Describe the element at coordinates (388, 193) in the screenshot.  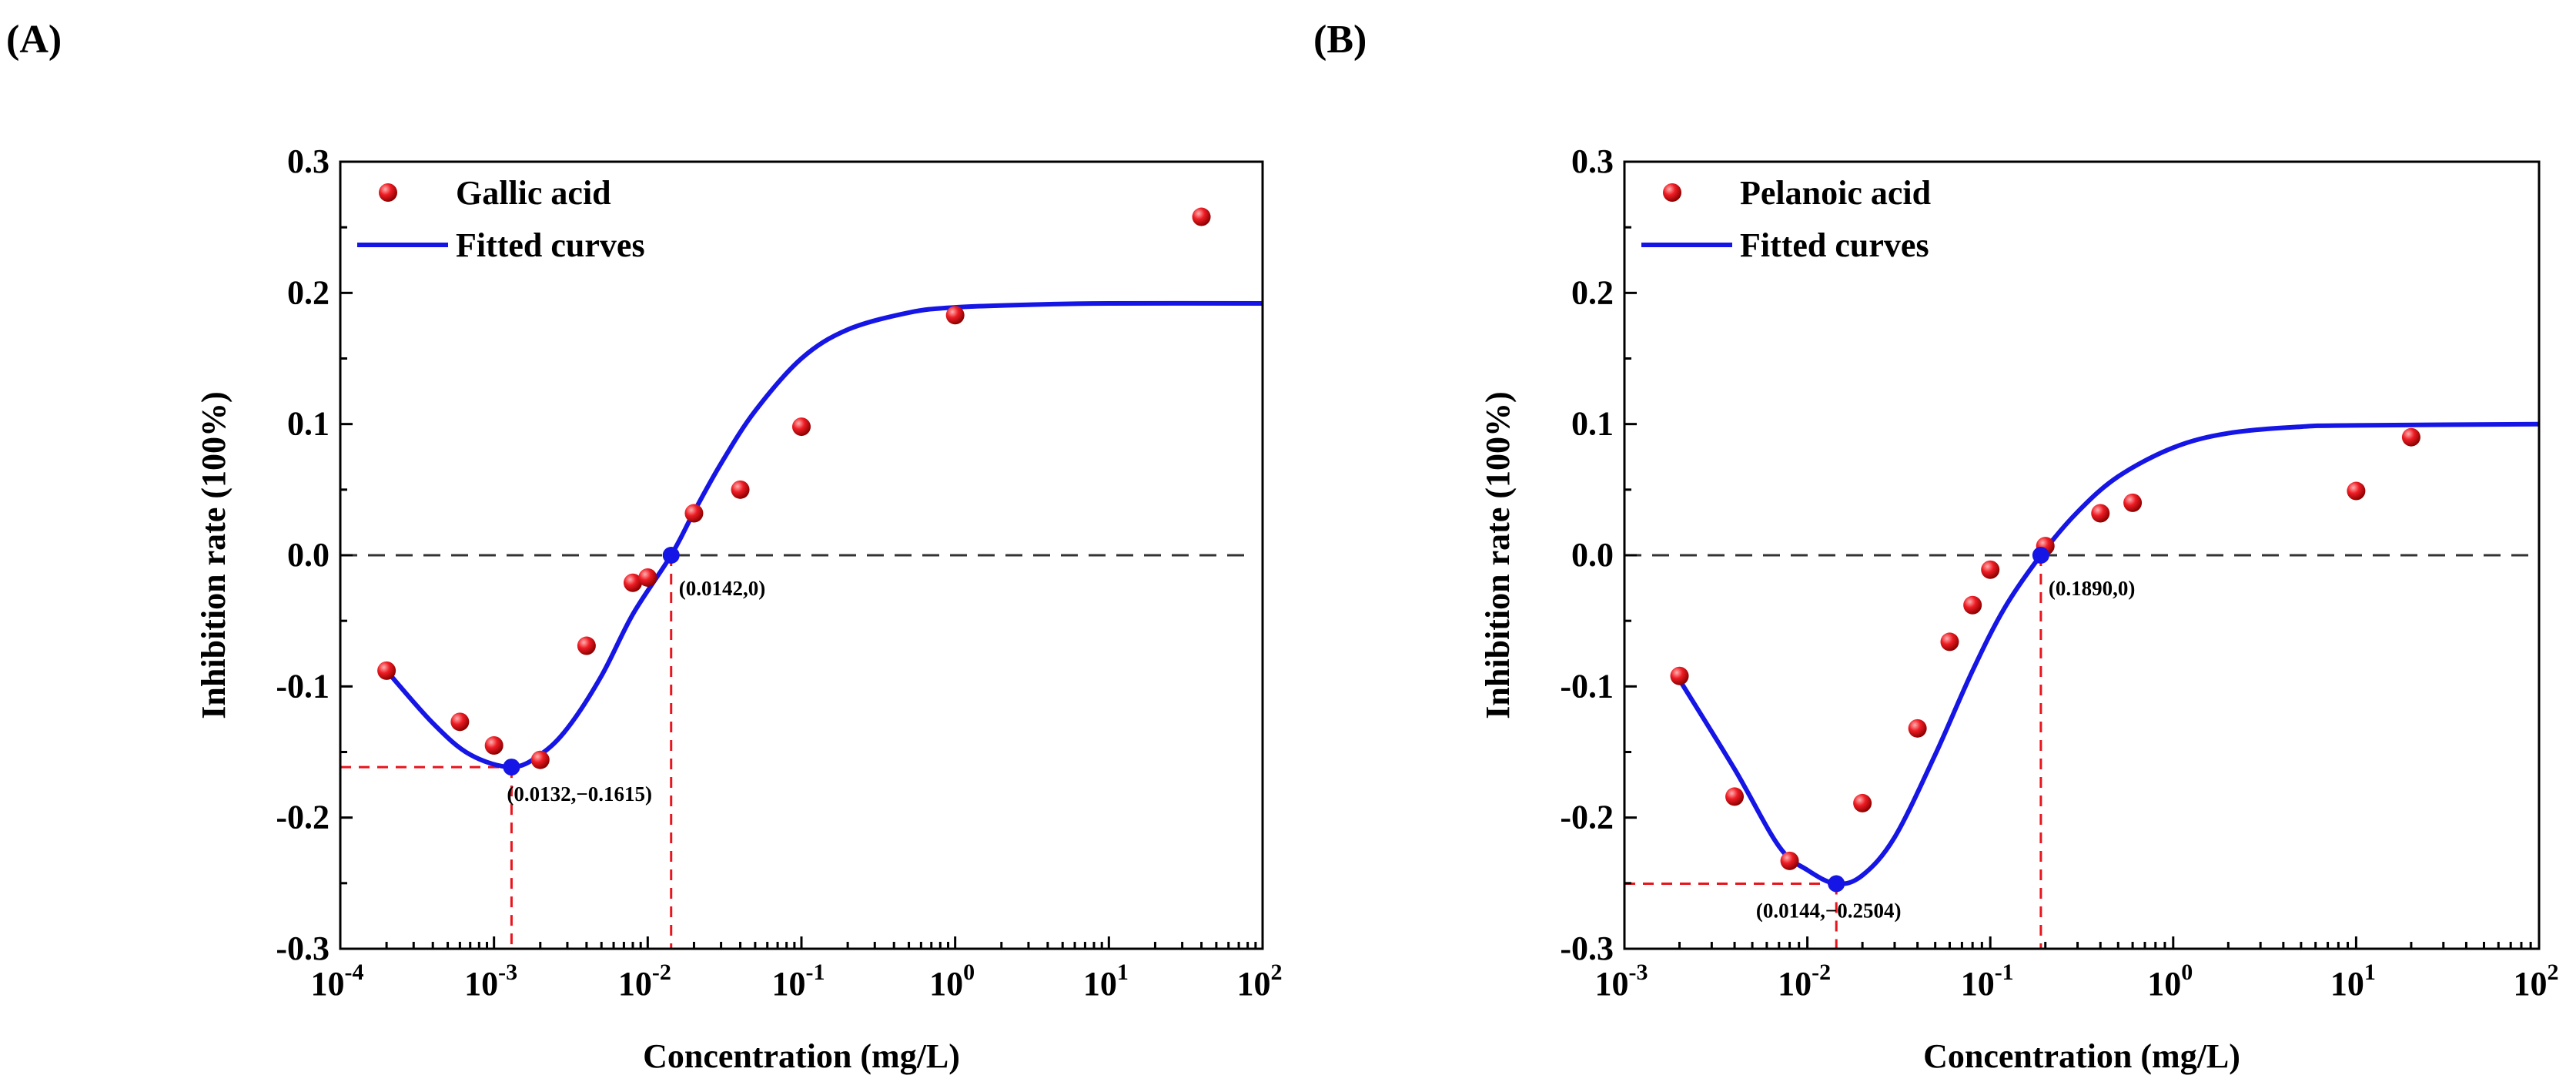
I see `chart-a-legend-marker-points` at that location.